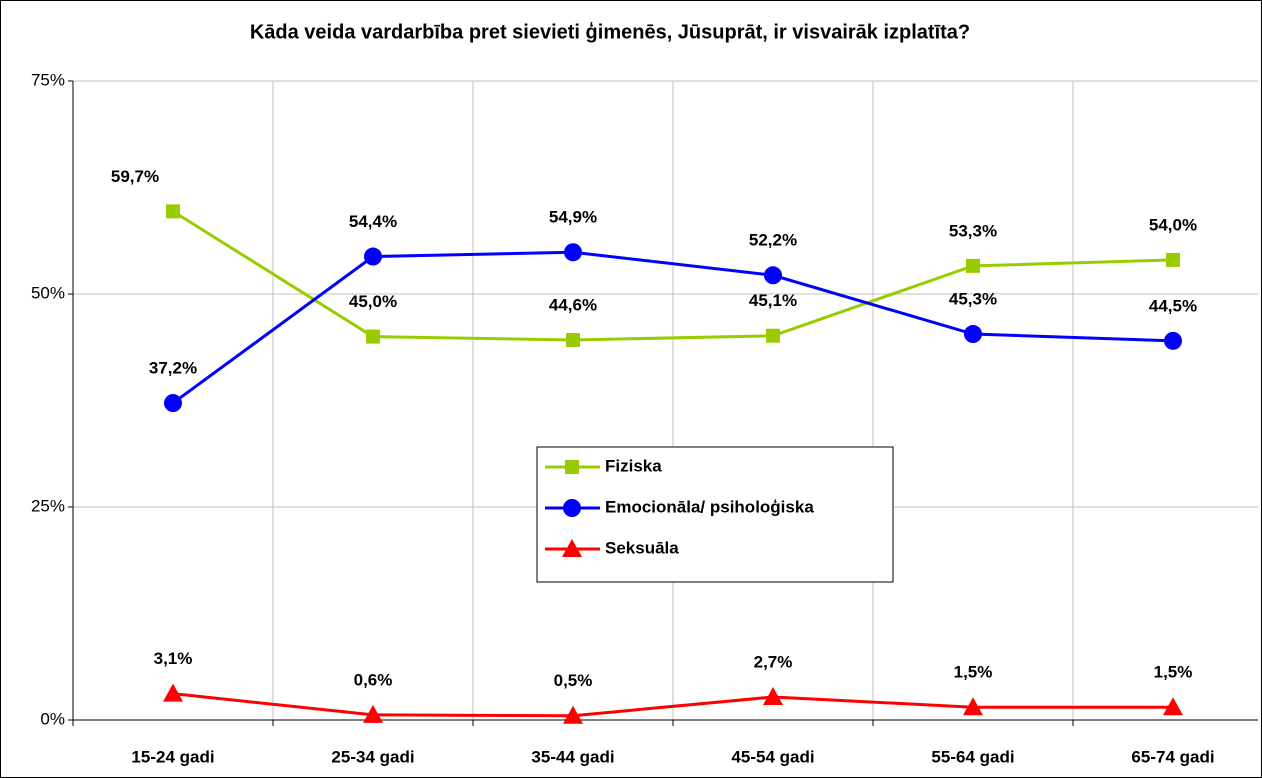  I want to click on legend-label: Seksuāla, so click(642, 547).